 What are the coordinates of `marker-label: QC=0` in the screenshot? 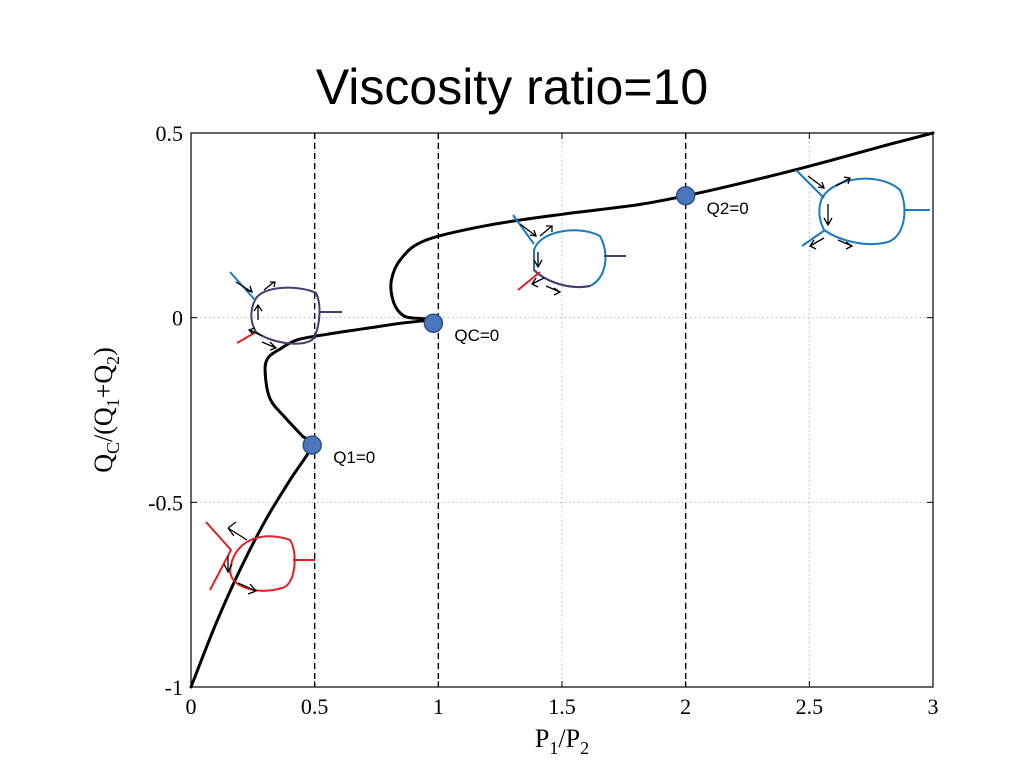 It's located at (476, 335).